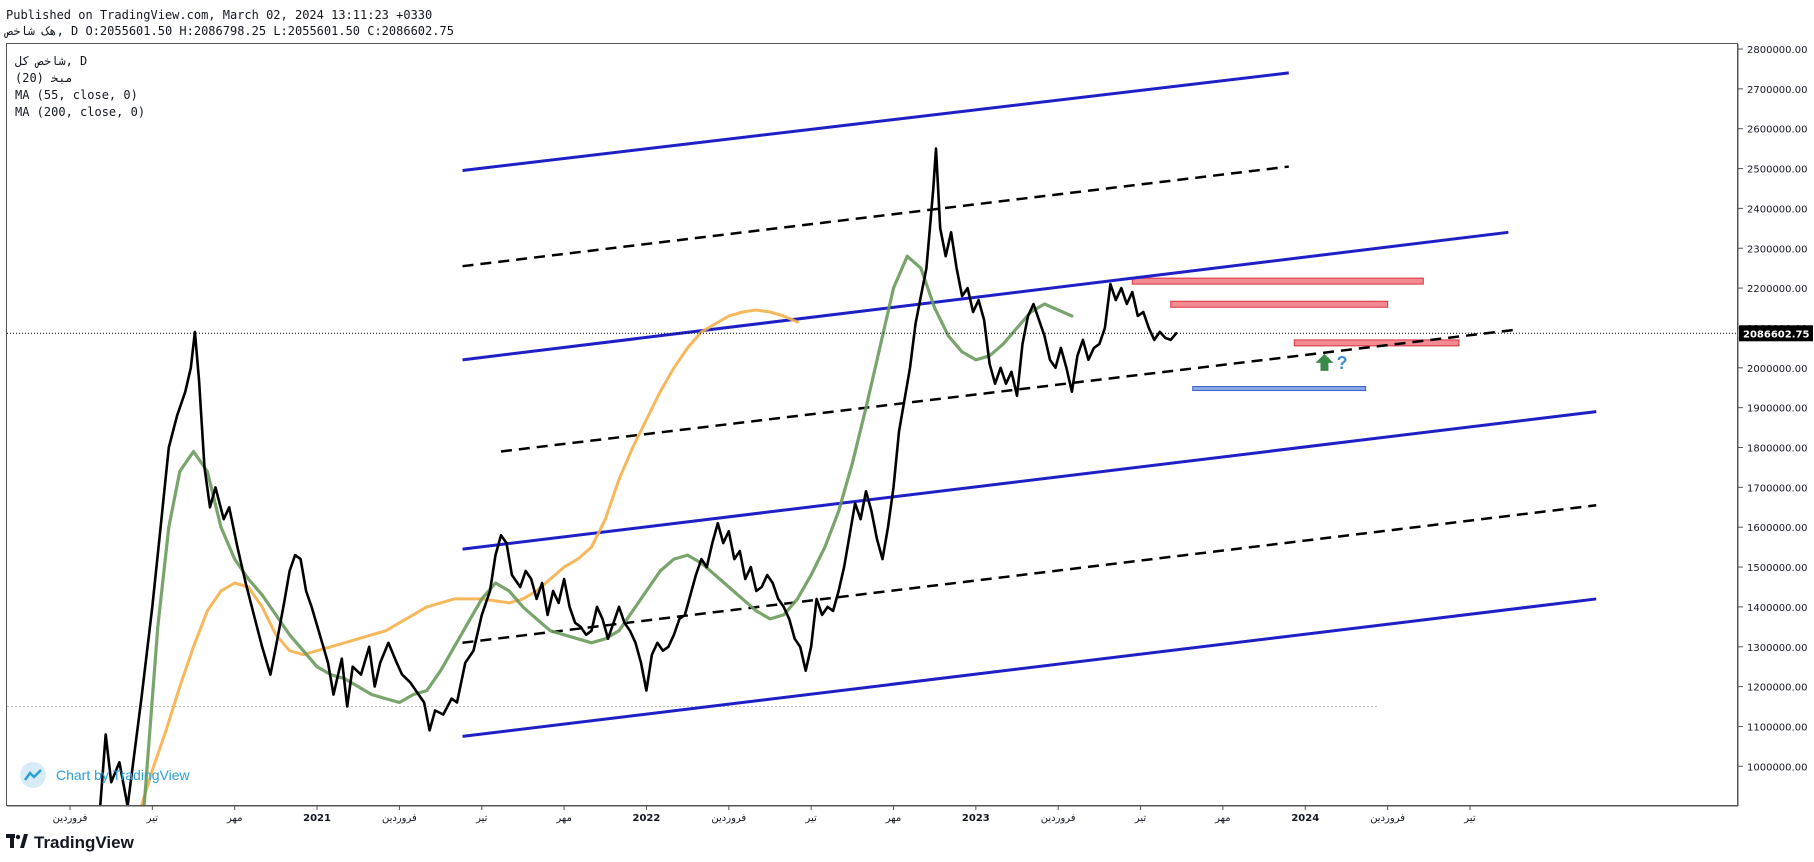 This screenshot has width=1814, height=862. Describe the element at coordinates (647, 818) in the screenshot. I see `x-tick-year: 2022` at that location.